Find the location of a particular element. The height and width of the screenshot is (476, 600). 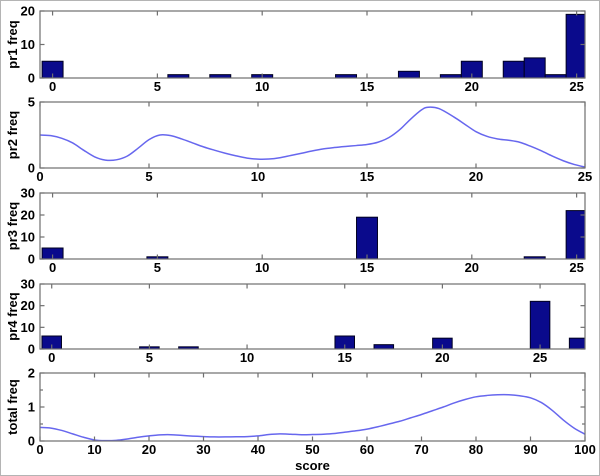

plot-area-pr1-freq is located at coordinates (313, 46).